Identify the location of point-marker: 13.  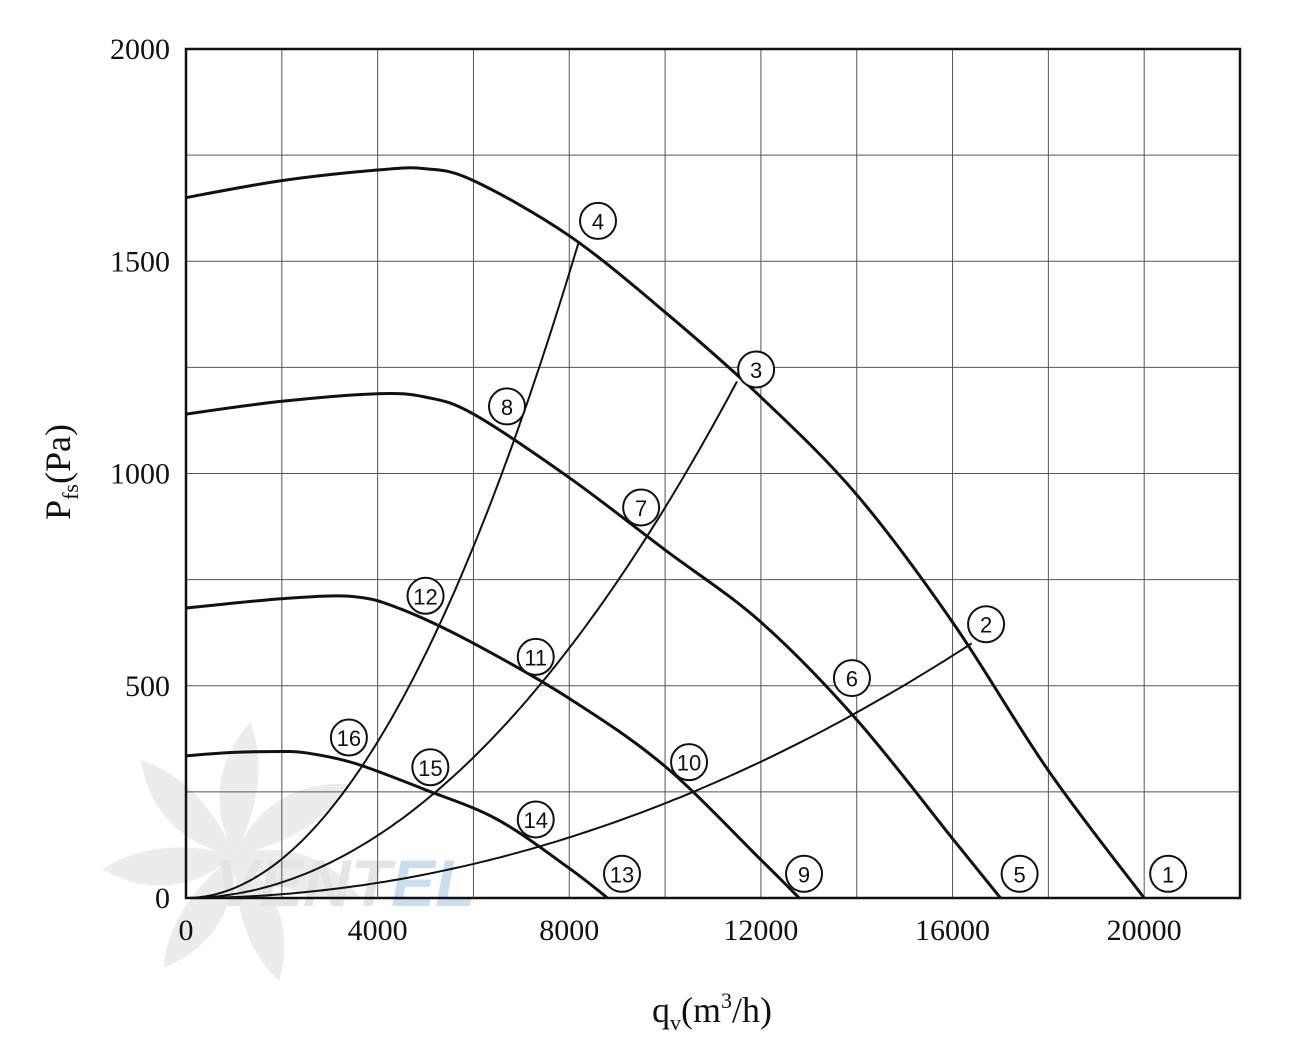
(621, 873).